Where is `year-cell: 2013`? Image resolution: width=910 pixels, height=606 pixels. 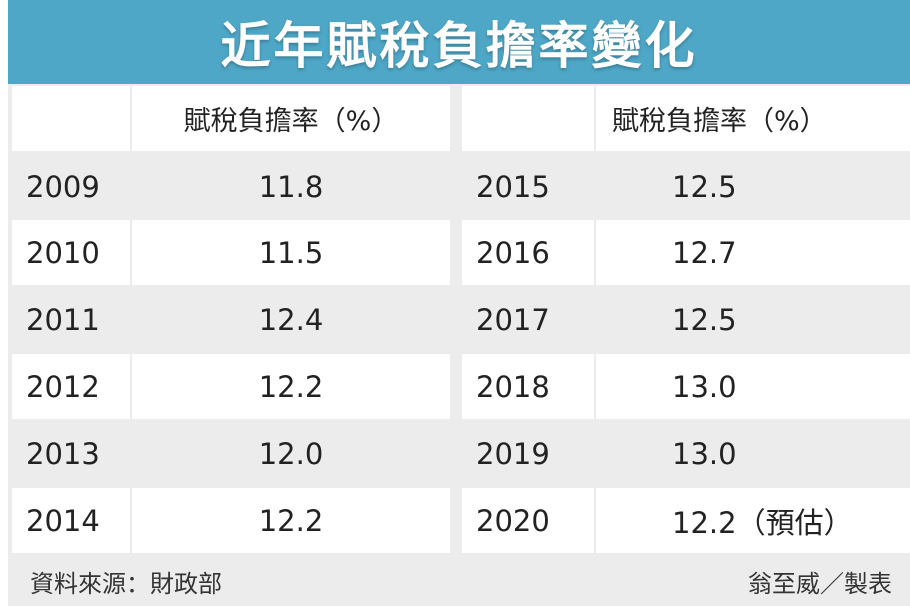
year-cell: 2013 is located at coordinates (71, 453).